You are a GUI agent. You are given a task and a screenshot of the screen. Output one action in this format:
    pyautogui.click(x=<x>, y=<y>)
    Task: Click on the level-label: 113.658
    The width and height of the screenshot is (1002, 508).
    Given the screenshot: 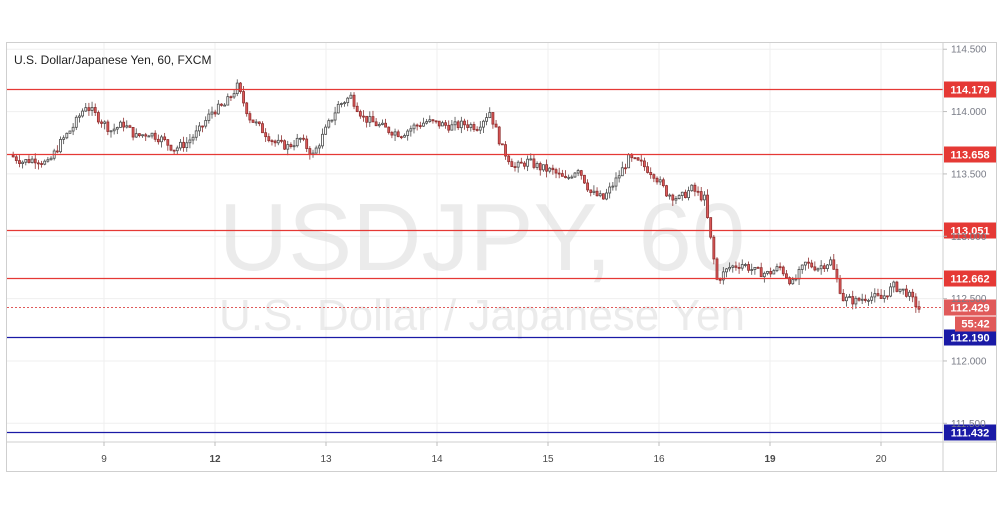 What is the action you would take?
    pyautogui.click(x=969, y=156)
    